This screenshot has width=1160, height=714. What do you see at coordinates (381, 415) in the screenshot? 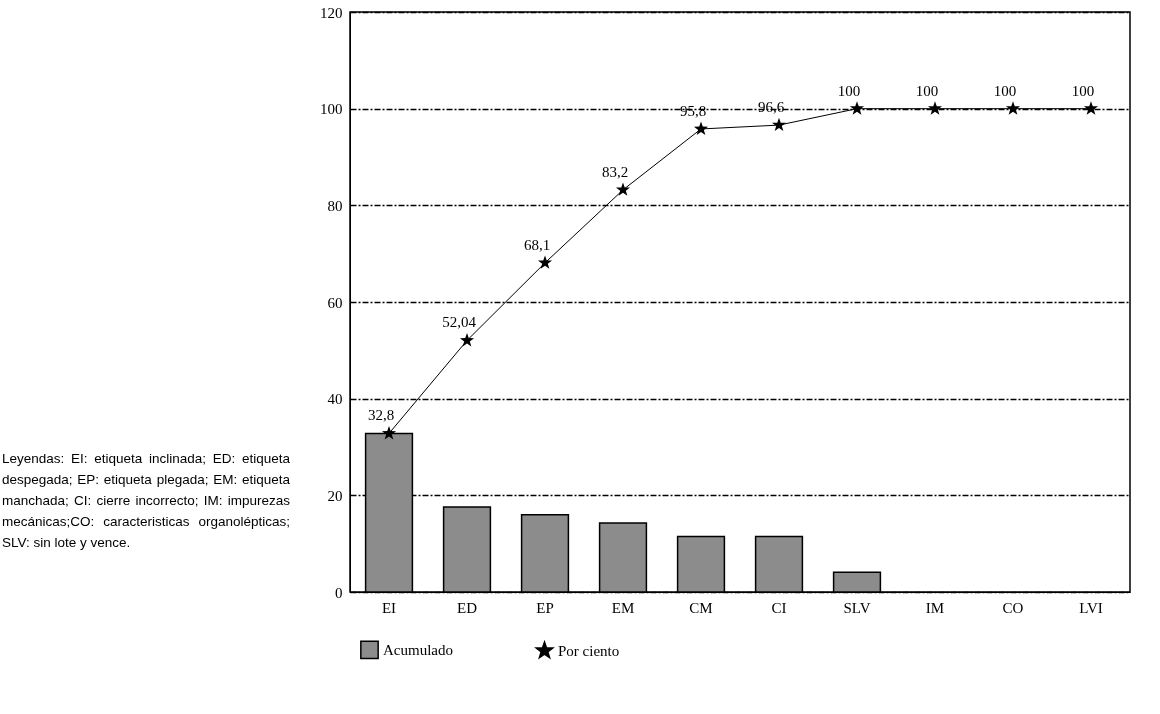
I see `data-label: 32,8` at bounding box center [381, 415].